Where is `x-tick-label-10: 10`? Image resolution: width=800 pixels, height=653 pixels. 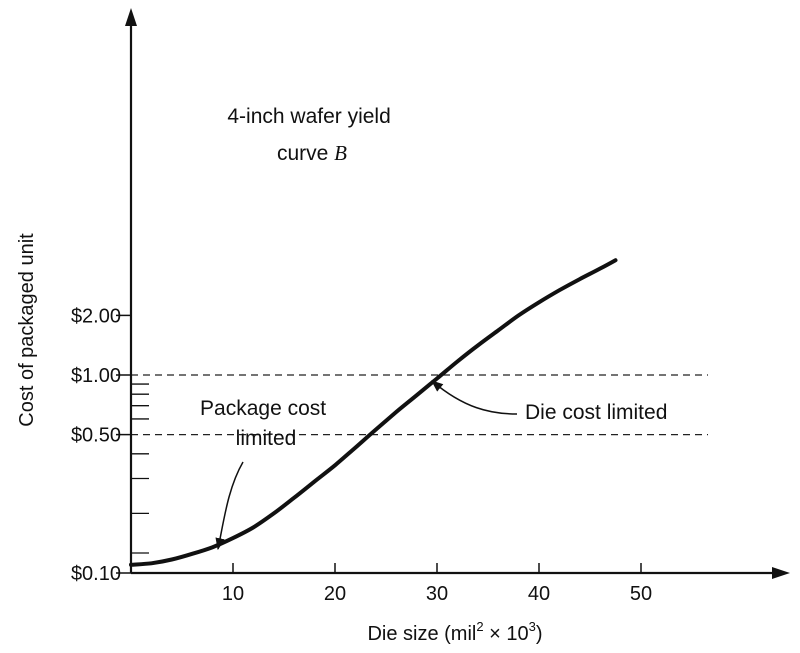
x-tick-label-10: 10 is located at coordinates (233, 594).